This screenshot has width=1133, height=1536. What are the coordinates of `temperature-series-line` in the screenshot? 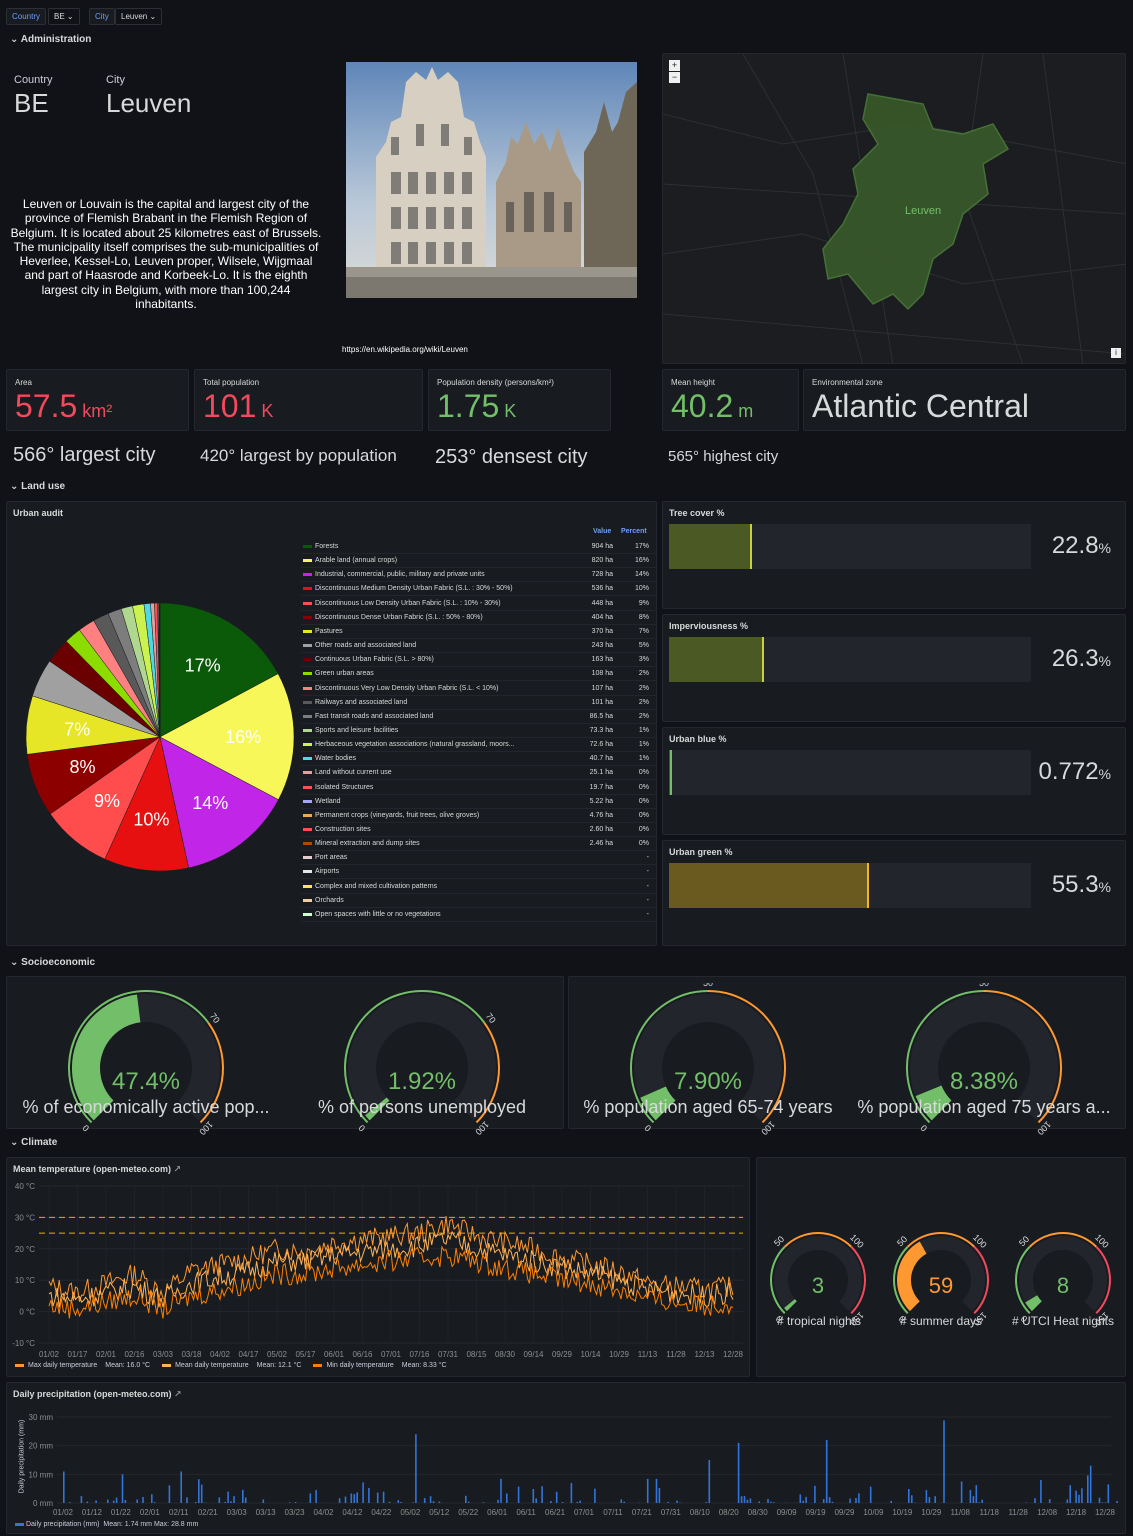 It's located at (391, 1259).